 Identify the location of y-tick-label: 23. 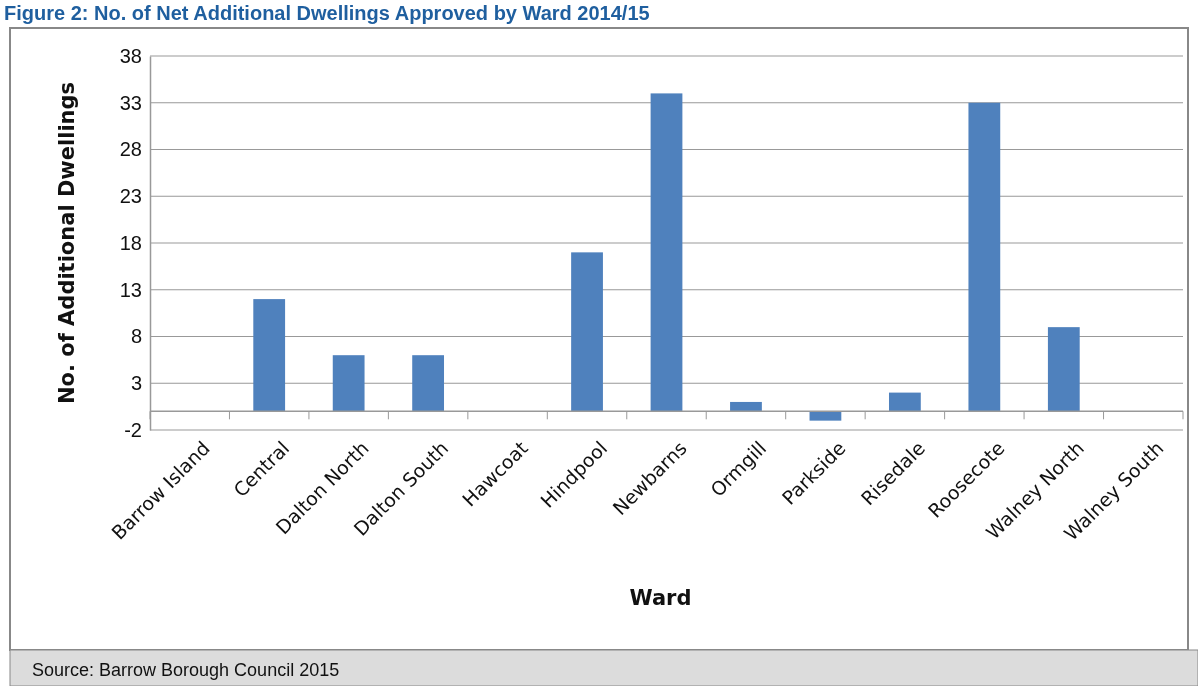
(130, 196).